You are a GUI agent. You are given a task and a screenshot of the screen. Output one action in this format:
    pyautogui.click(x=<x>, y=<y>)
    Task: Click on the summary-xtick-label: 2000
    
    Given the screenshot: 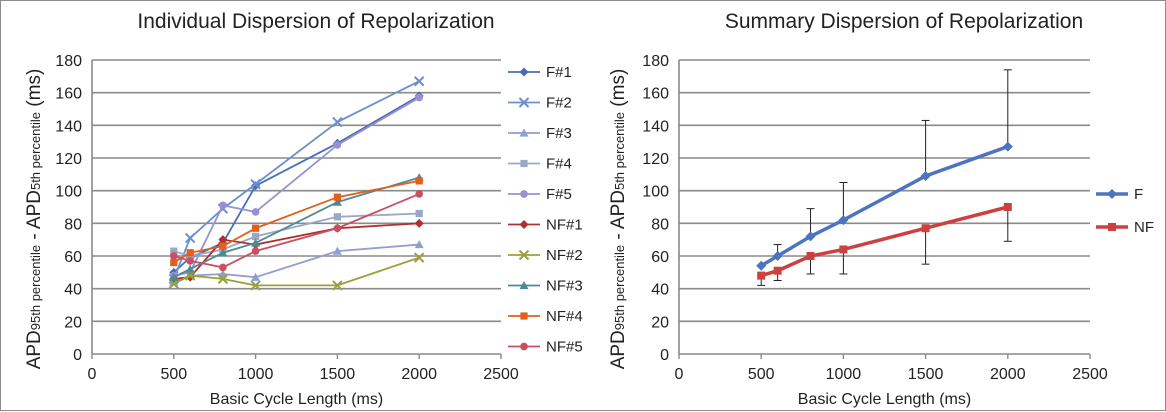 What is the action you would take?
    pyautogui.click(x=1008, y=374)
    